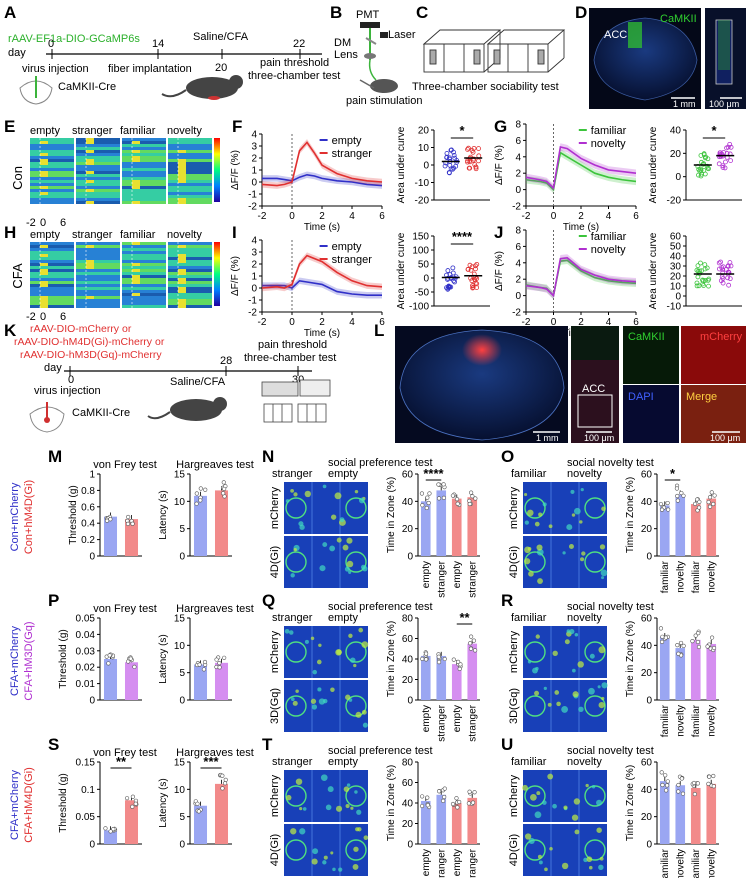  Describe the element at coordinates (713, 355) in the screenshot. I see `channel-mcherry` at that location.